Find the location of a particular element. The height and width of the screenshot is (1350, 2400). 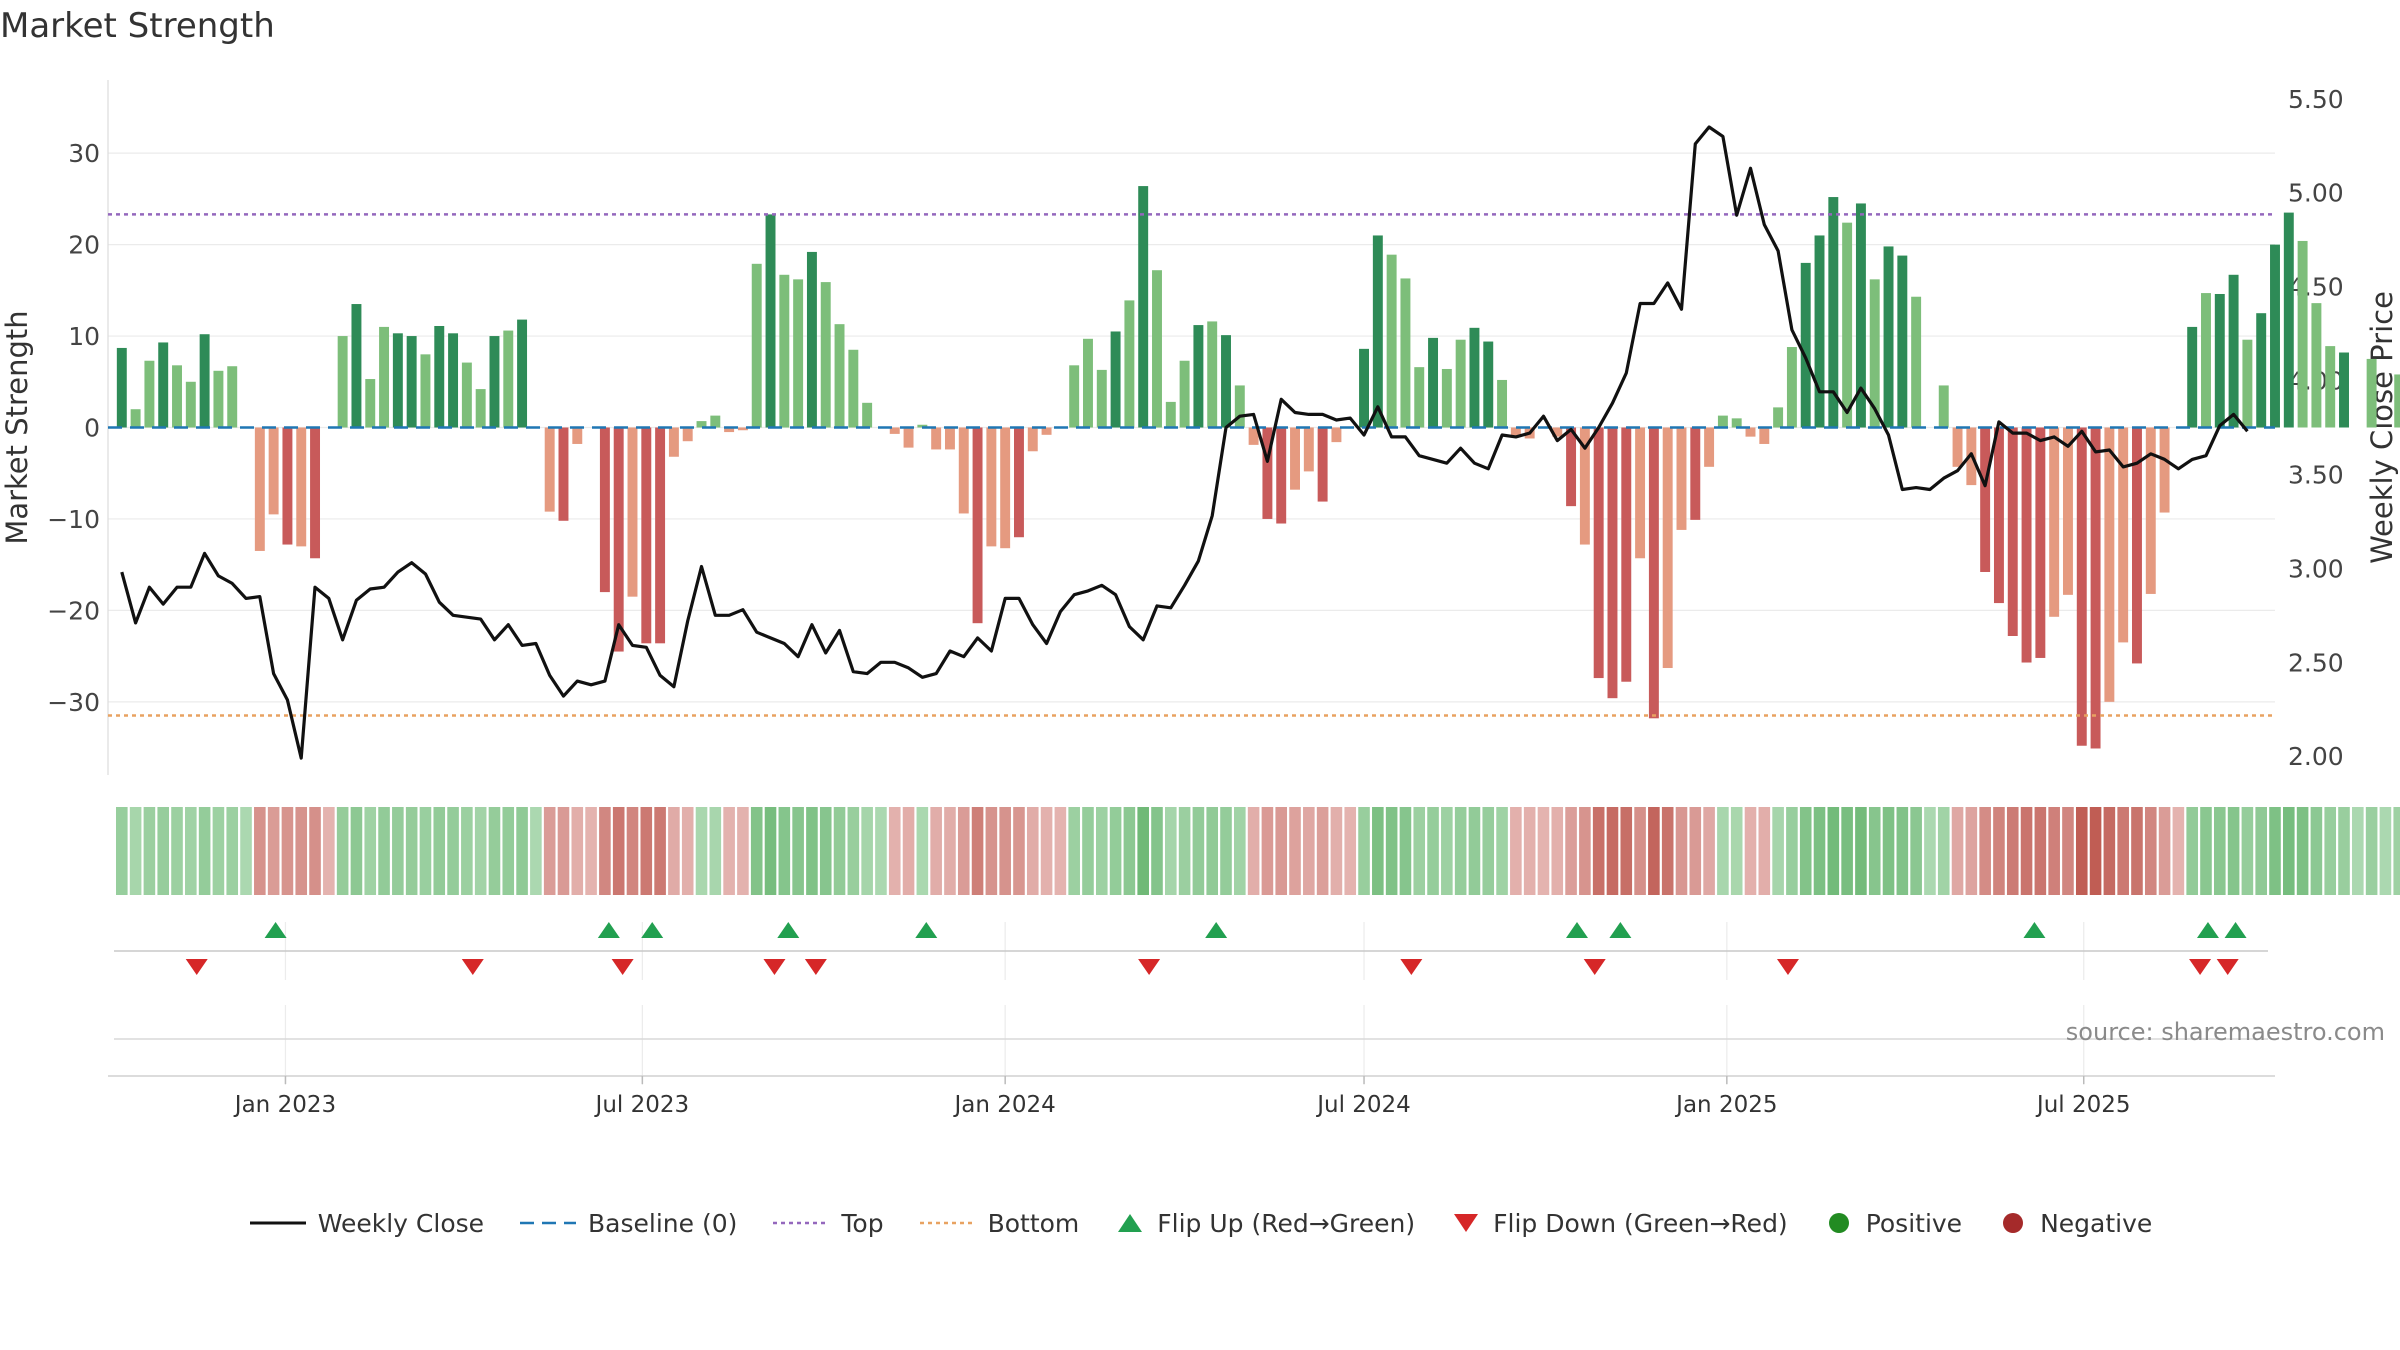

weekly-close-line-icon is located at coordinates (277, 1223).